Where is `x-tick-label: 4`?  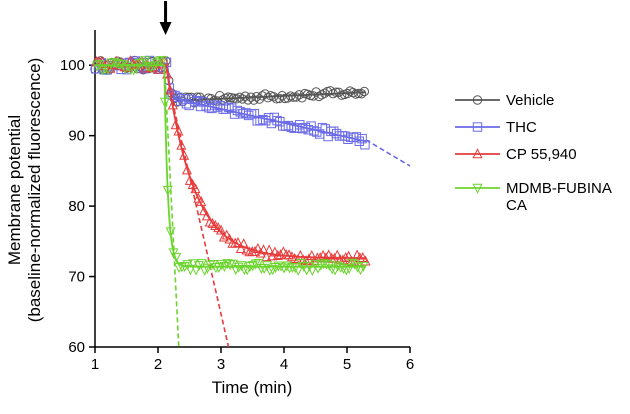 x-tick-label: 4 is located at coordinates (284, 364).